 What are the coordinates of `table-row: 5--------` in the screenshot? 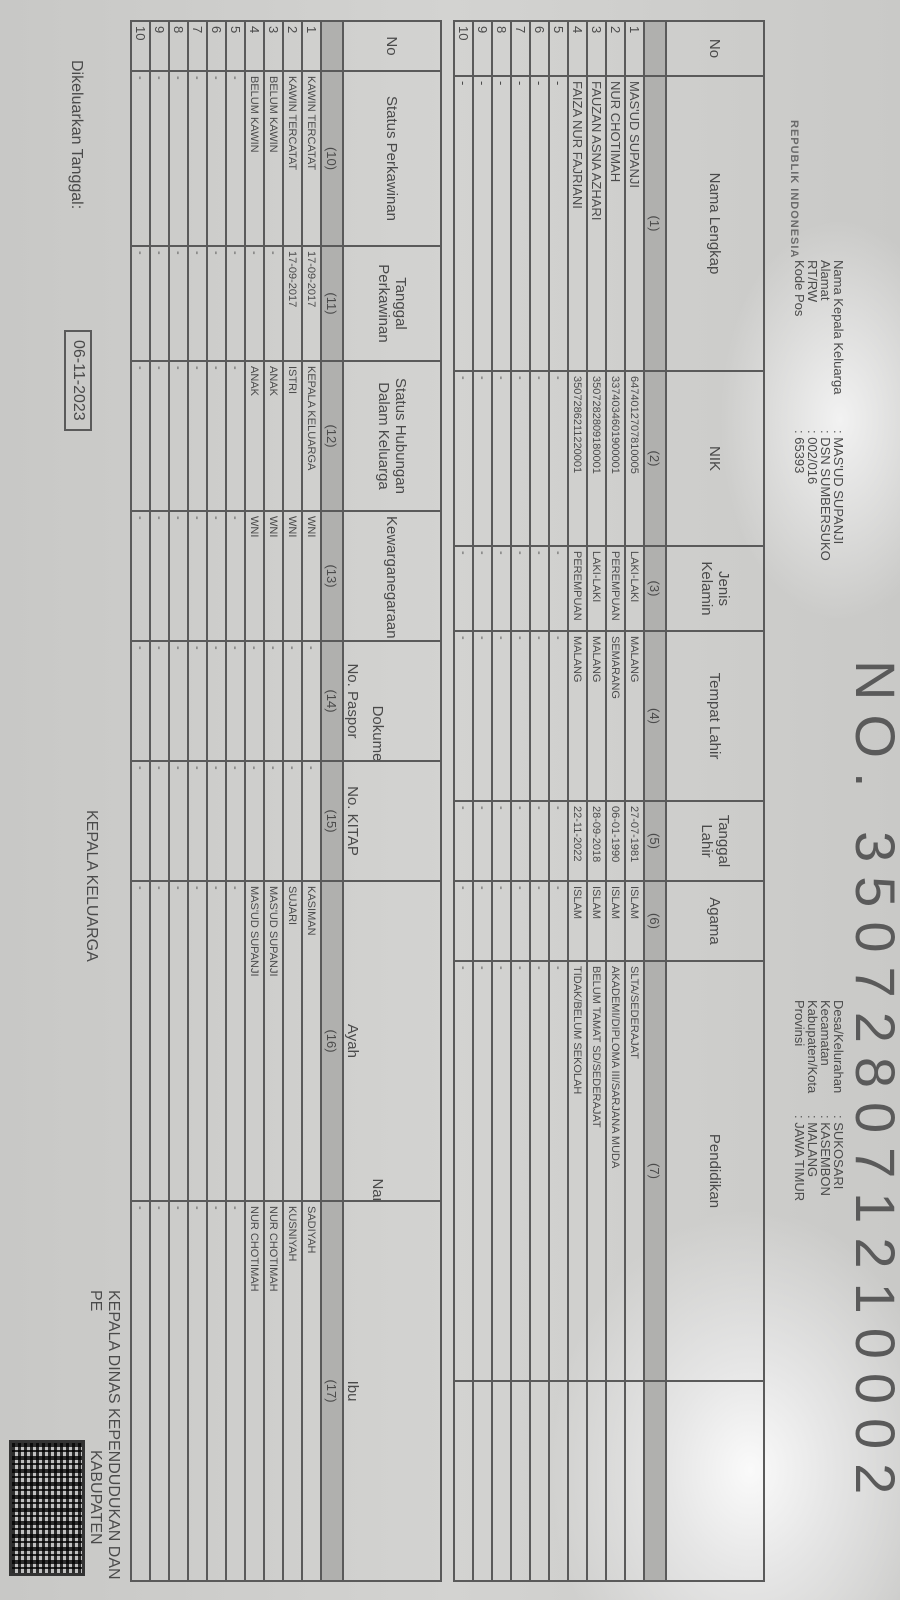 It's located at (235, 801).